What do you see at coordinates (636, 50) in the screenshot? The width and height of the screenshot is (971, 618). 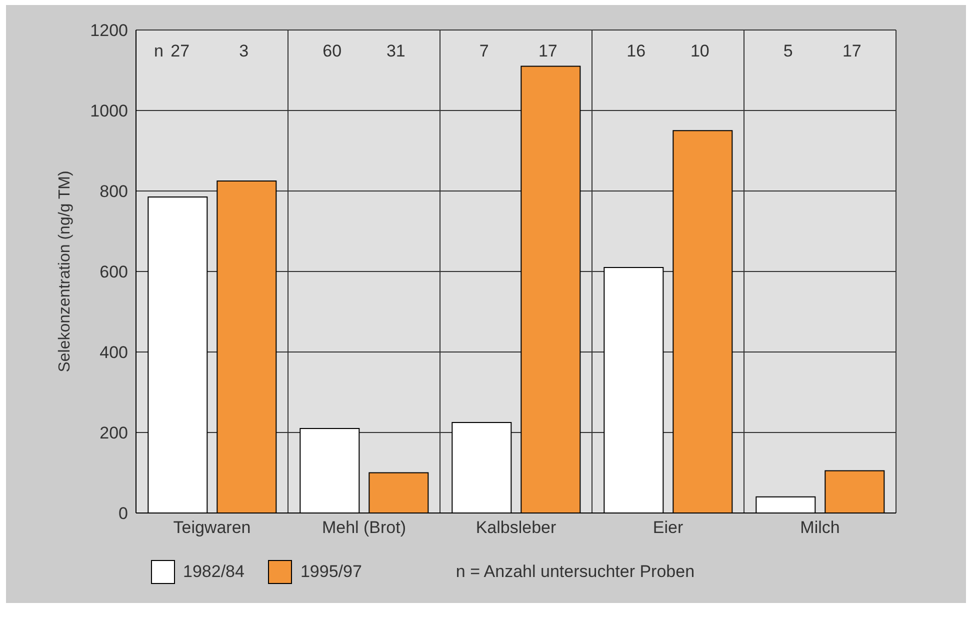 I see `annotation: 16` at bounding box center [636, 50].